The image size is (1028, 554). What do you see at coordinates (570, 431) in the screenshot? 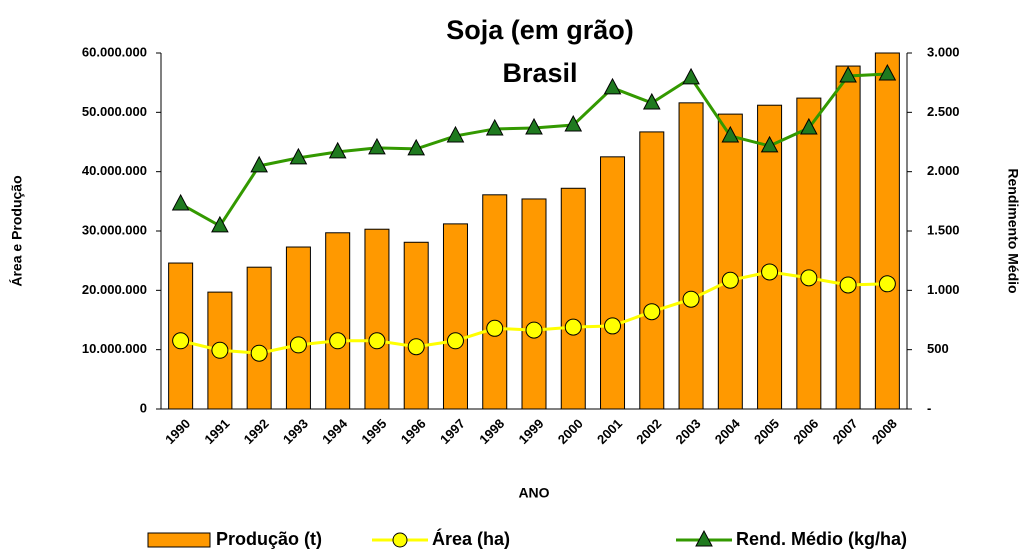
I see `x-tick-label: 2000` at bounding box center [570, 431].